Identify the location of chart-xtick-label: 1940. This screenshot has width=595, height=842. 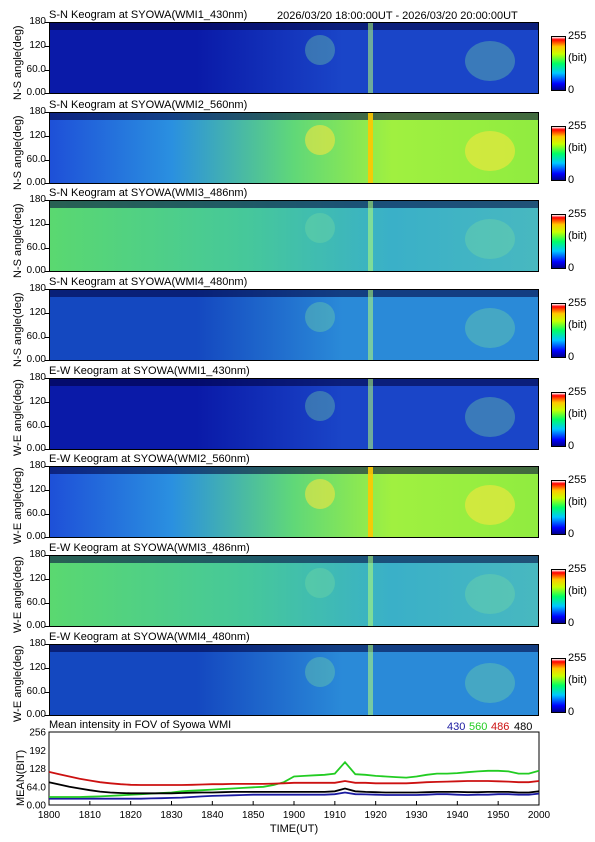
(457, 815).